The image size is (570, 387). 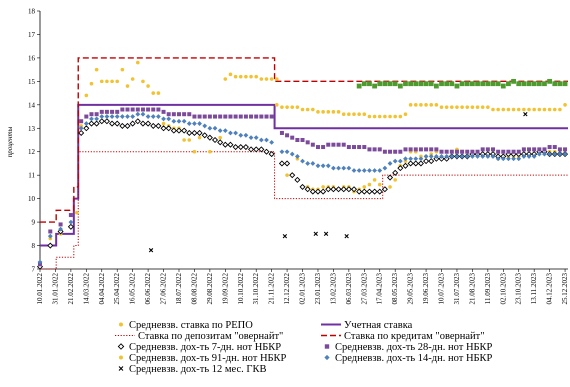 What do you see at coordinates (395, 289) in the screenshot?
I see `x-tick-label: 08.05.2023` at bounding box center [395, 289].